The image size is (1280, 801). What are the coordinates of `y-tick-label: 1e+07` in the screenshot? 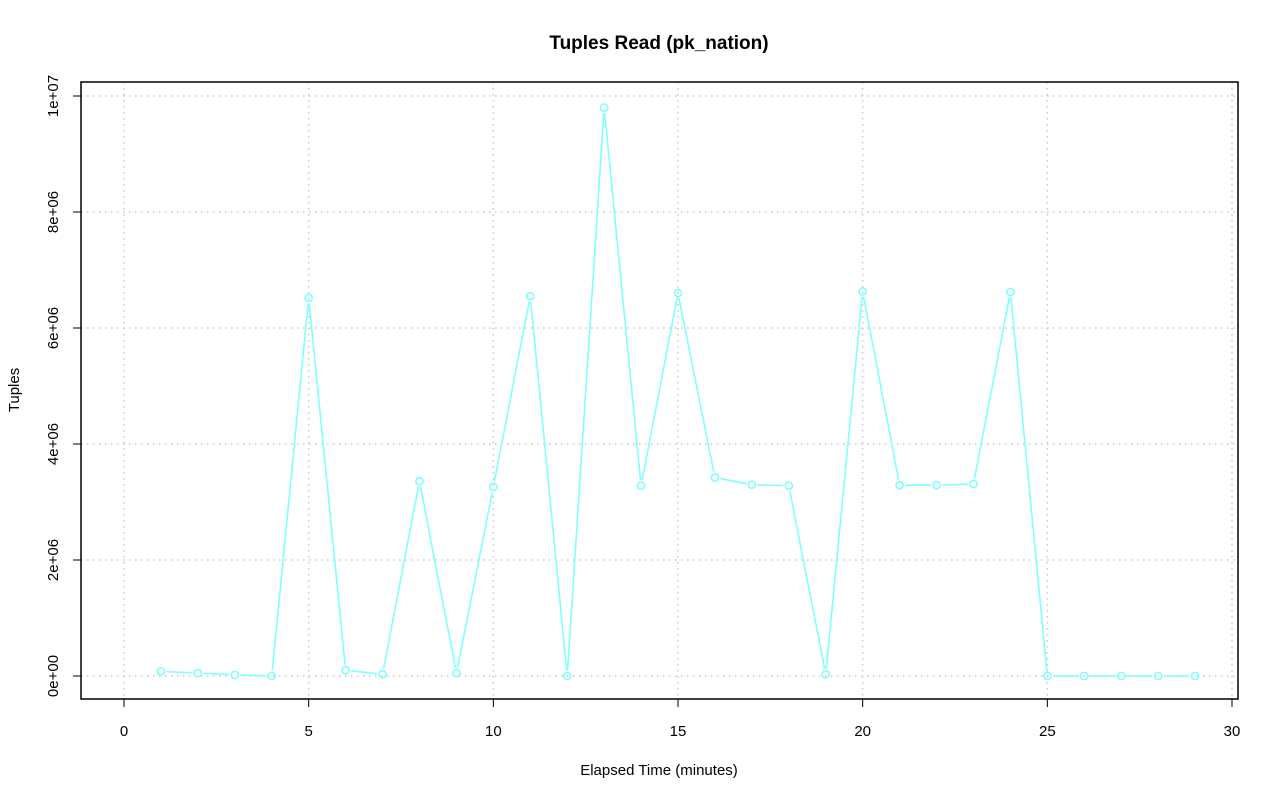 It's located at (53, 96).